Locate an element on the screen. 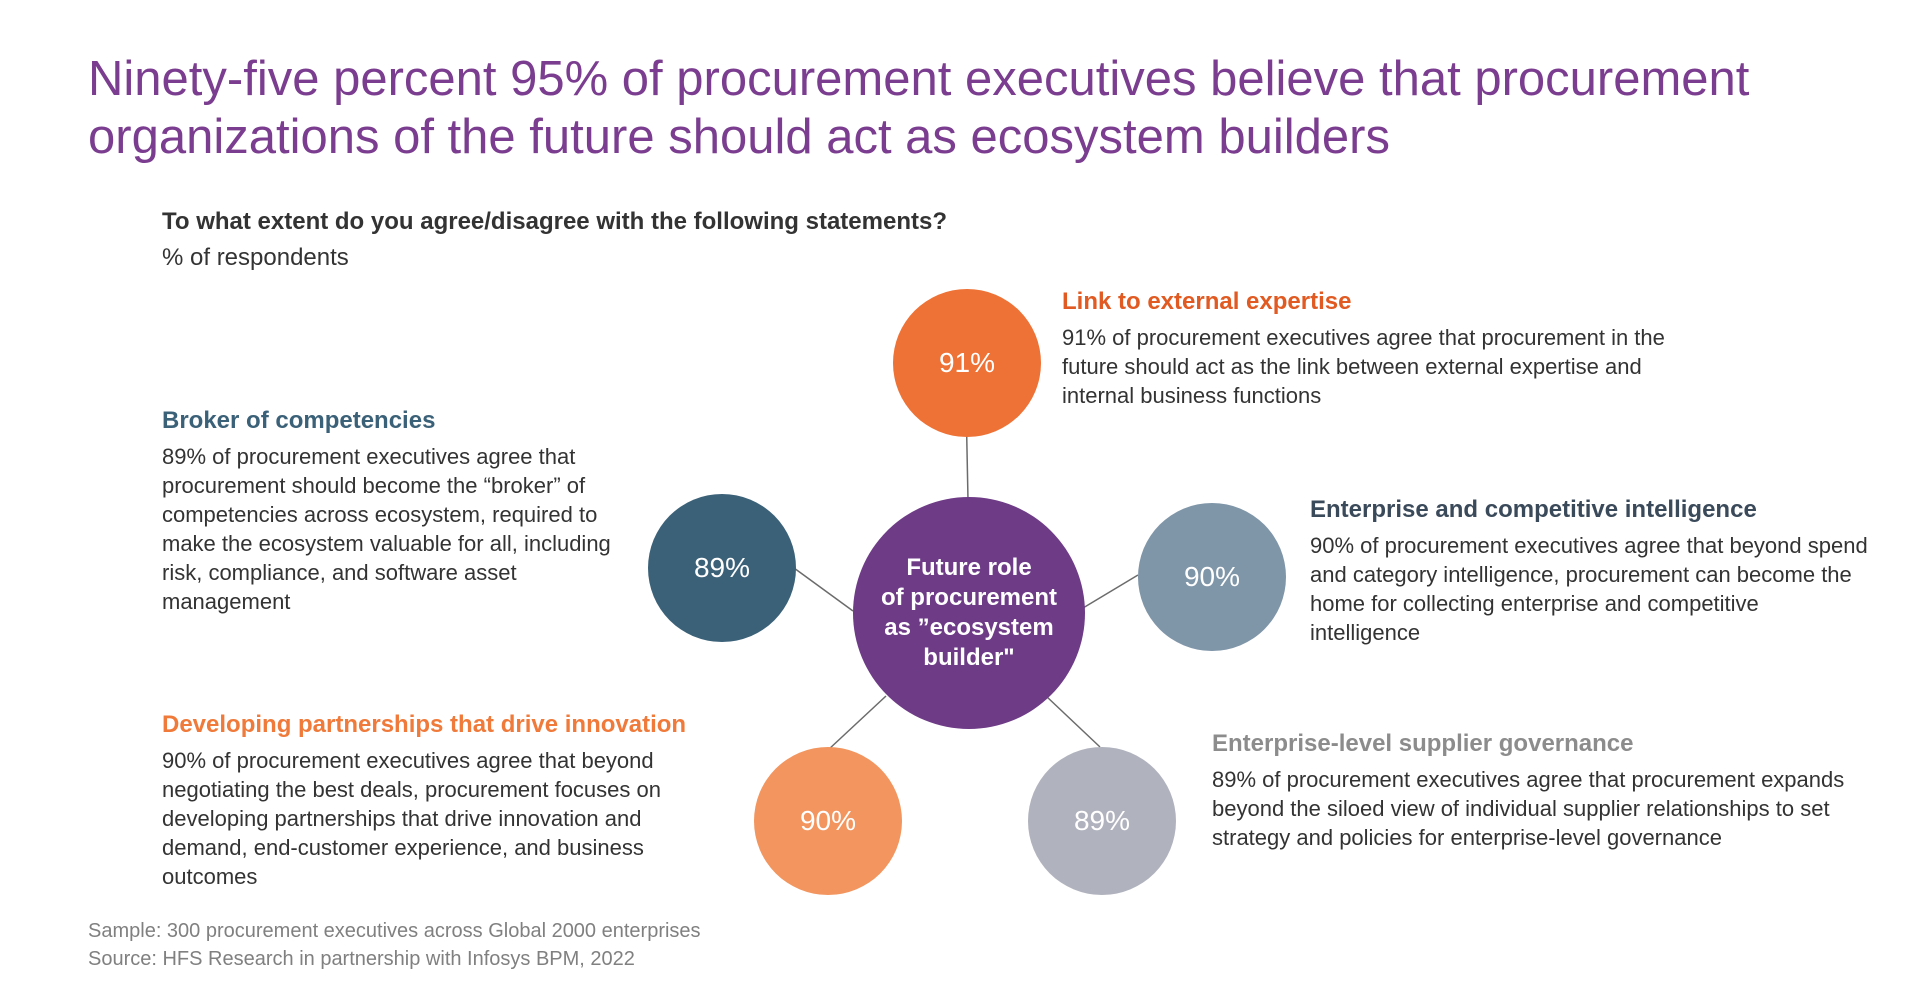 The width and height of the screenshot is (1921, 1003). circle-supplier-governance: 89% is located at coordinates (1102, 821).